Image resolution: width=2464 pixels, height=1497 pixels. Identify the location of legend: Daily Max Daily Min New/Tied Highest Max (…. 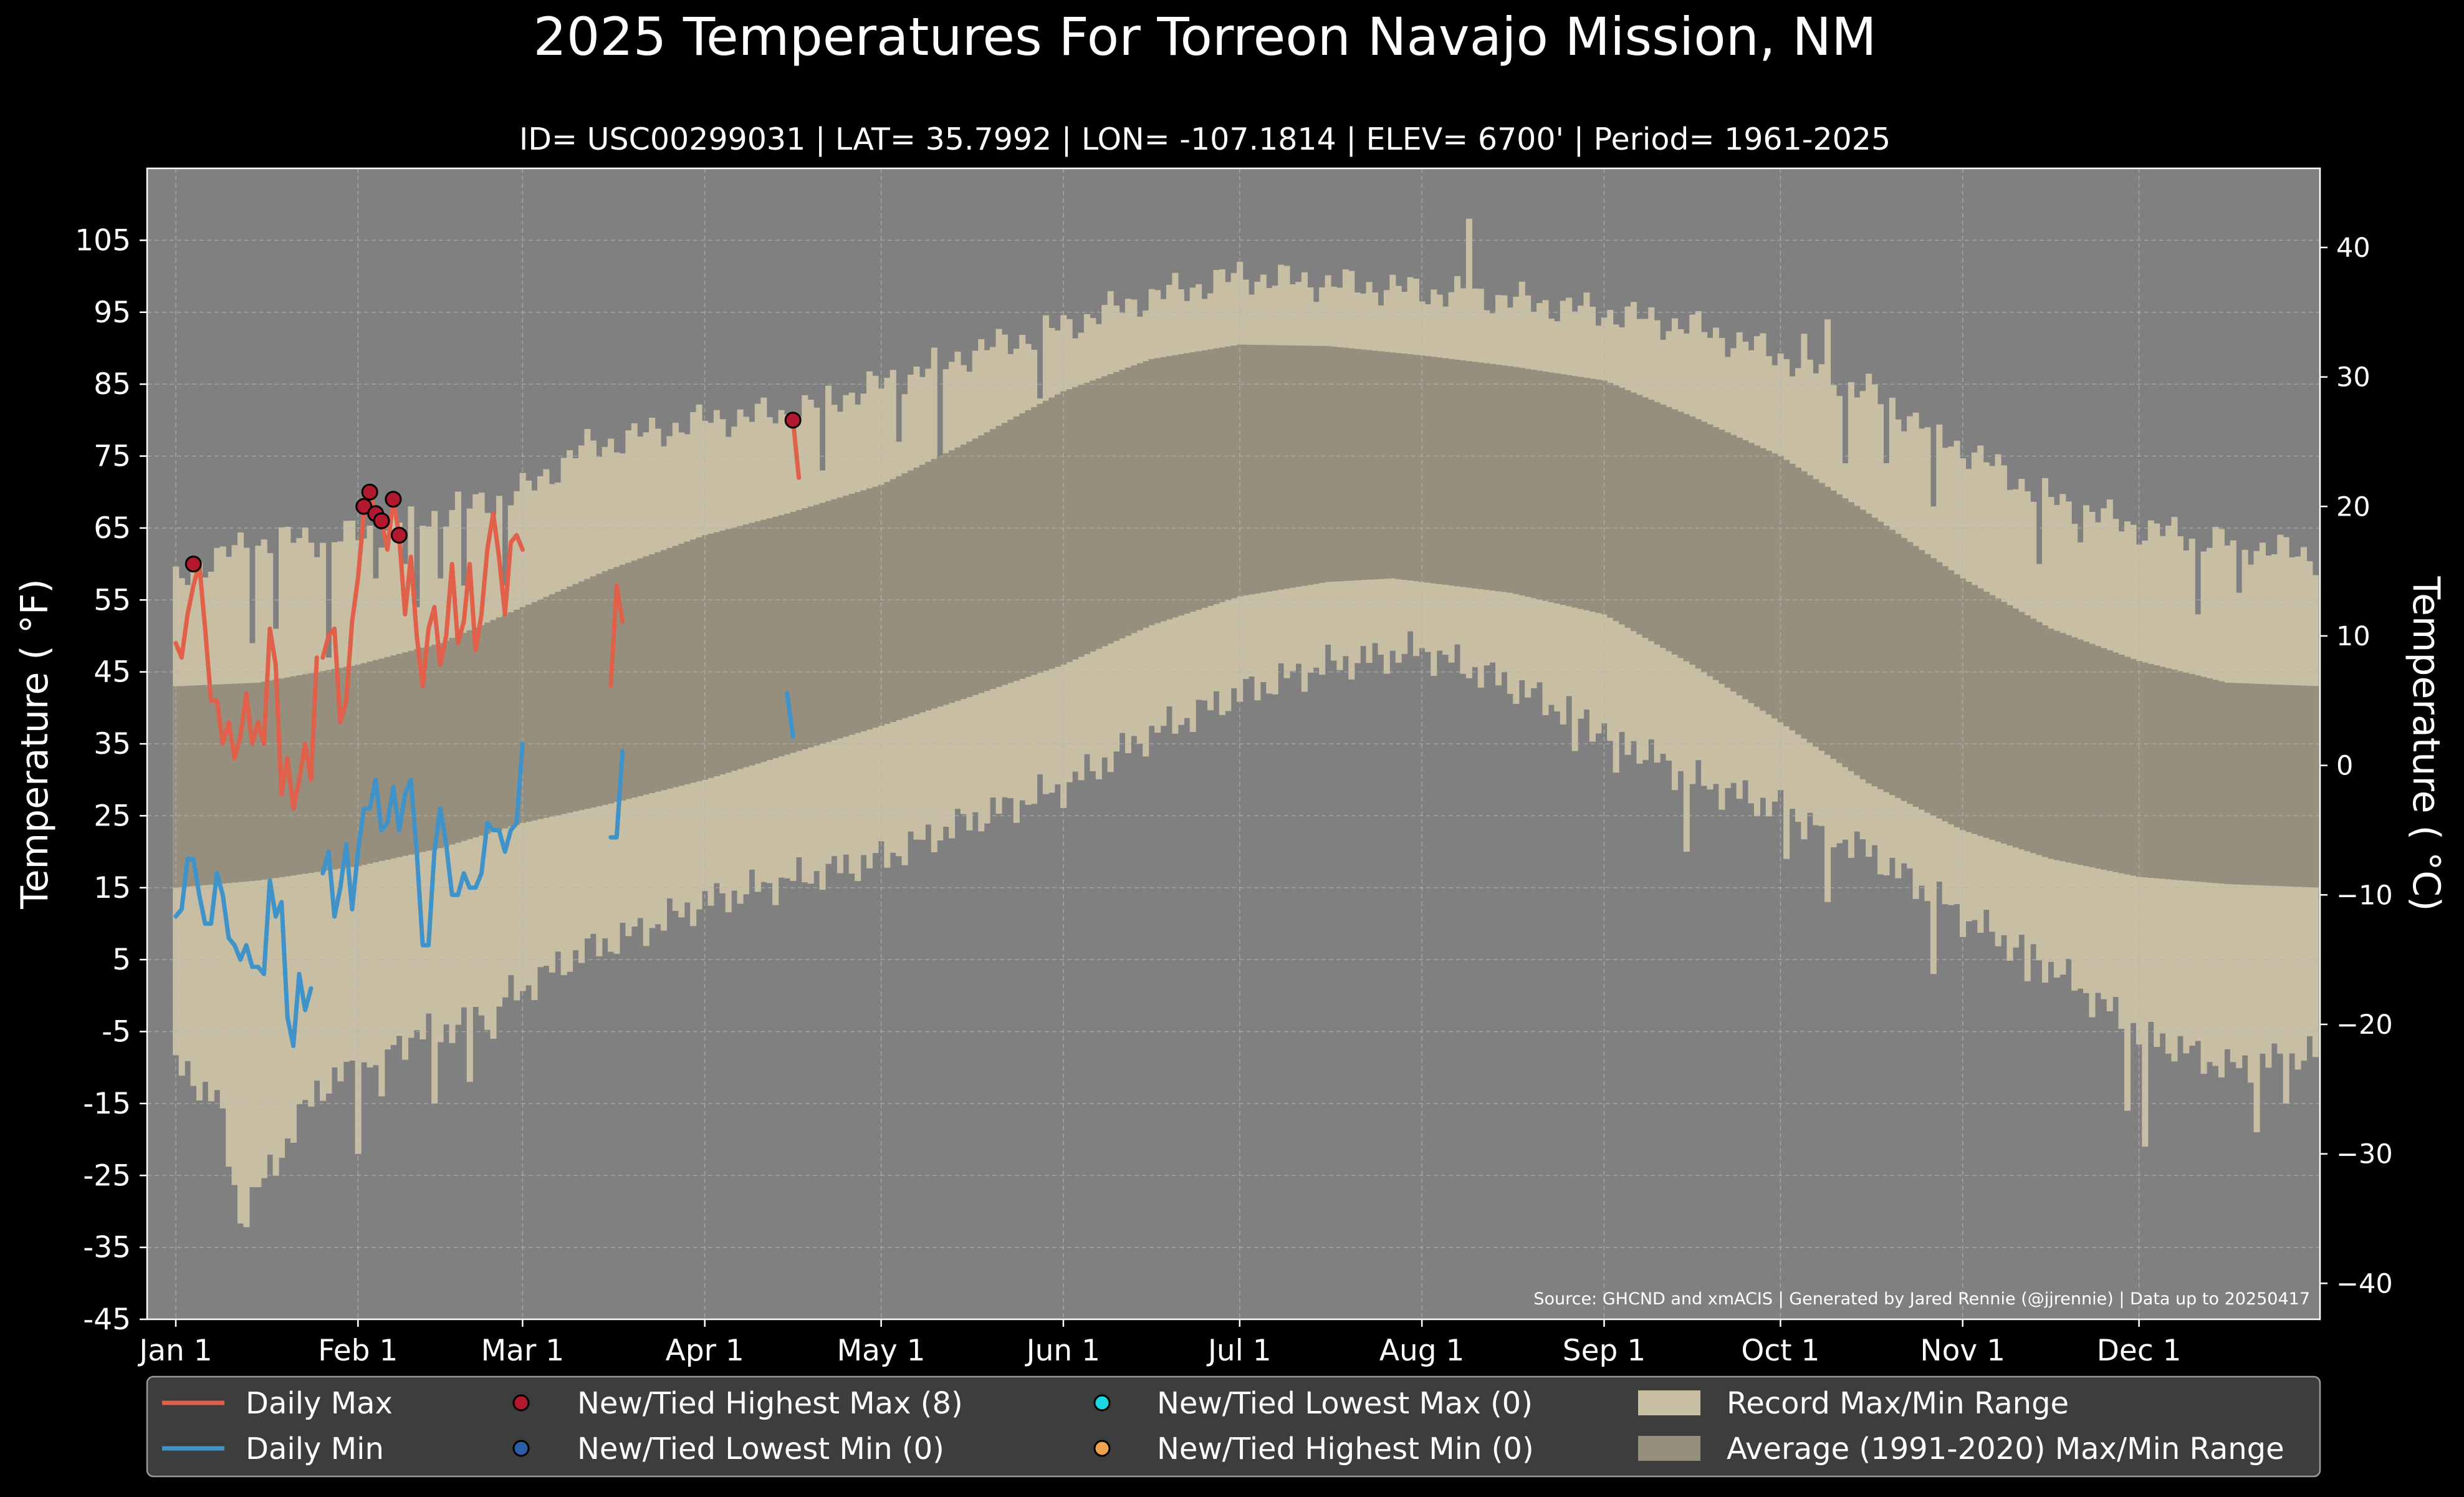
(1233, 1426).